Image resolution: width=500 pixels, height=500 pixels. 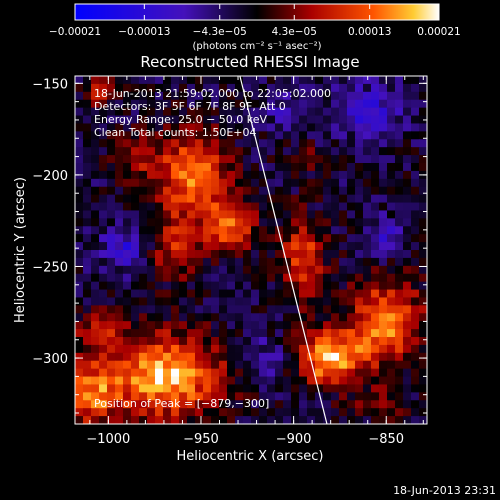 What do you see at coordinates (386, 439) in the screenshot?
I see `x-tick-label: −850` at bounding box center [386, 439].